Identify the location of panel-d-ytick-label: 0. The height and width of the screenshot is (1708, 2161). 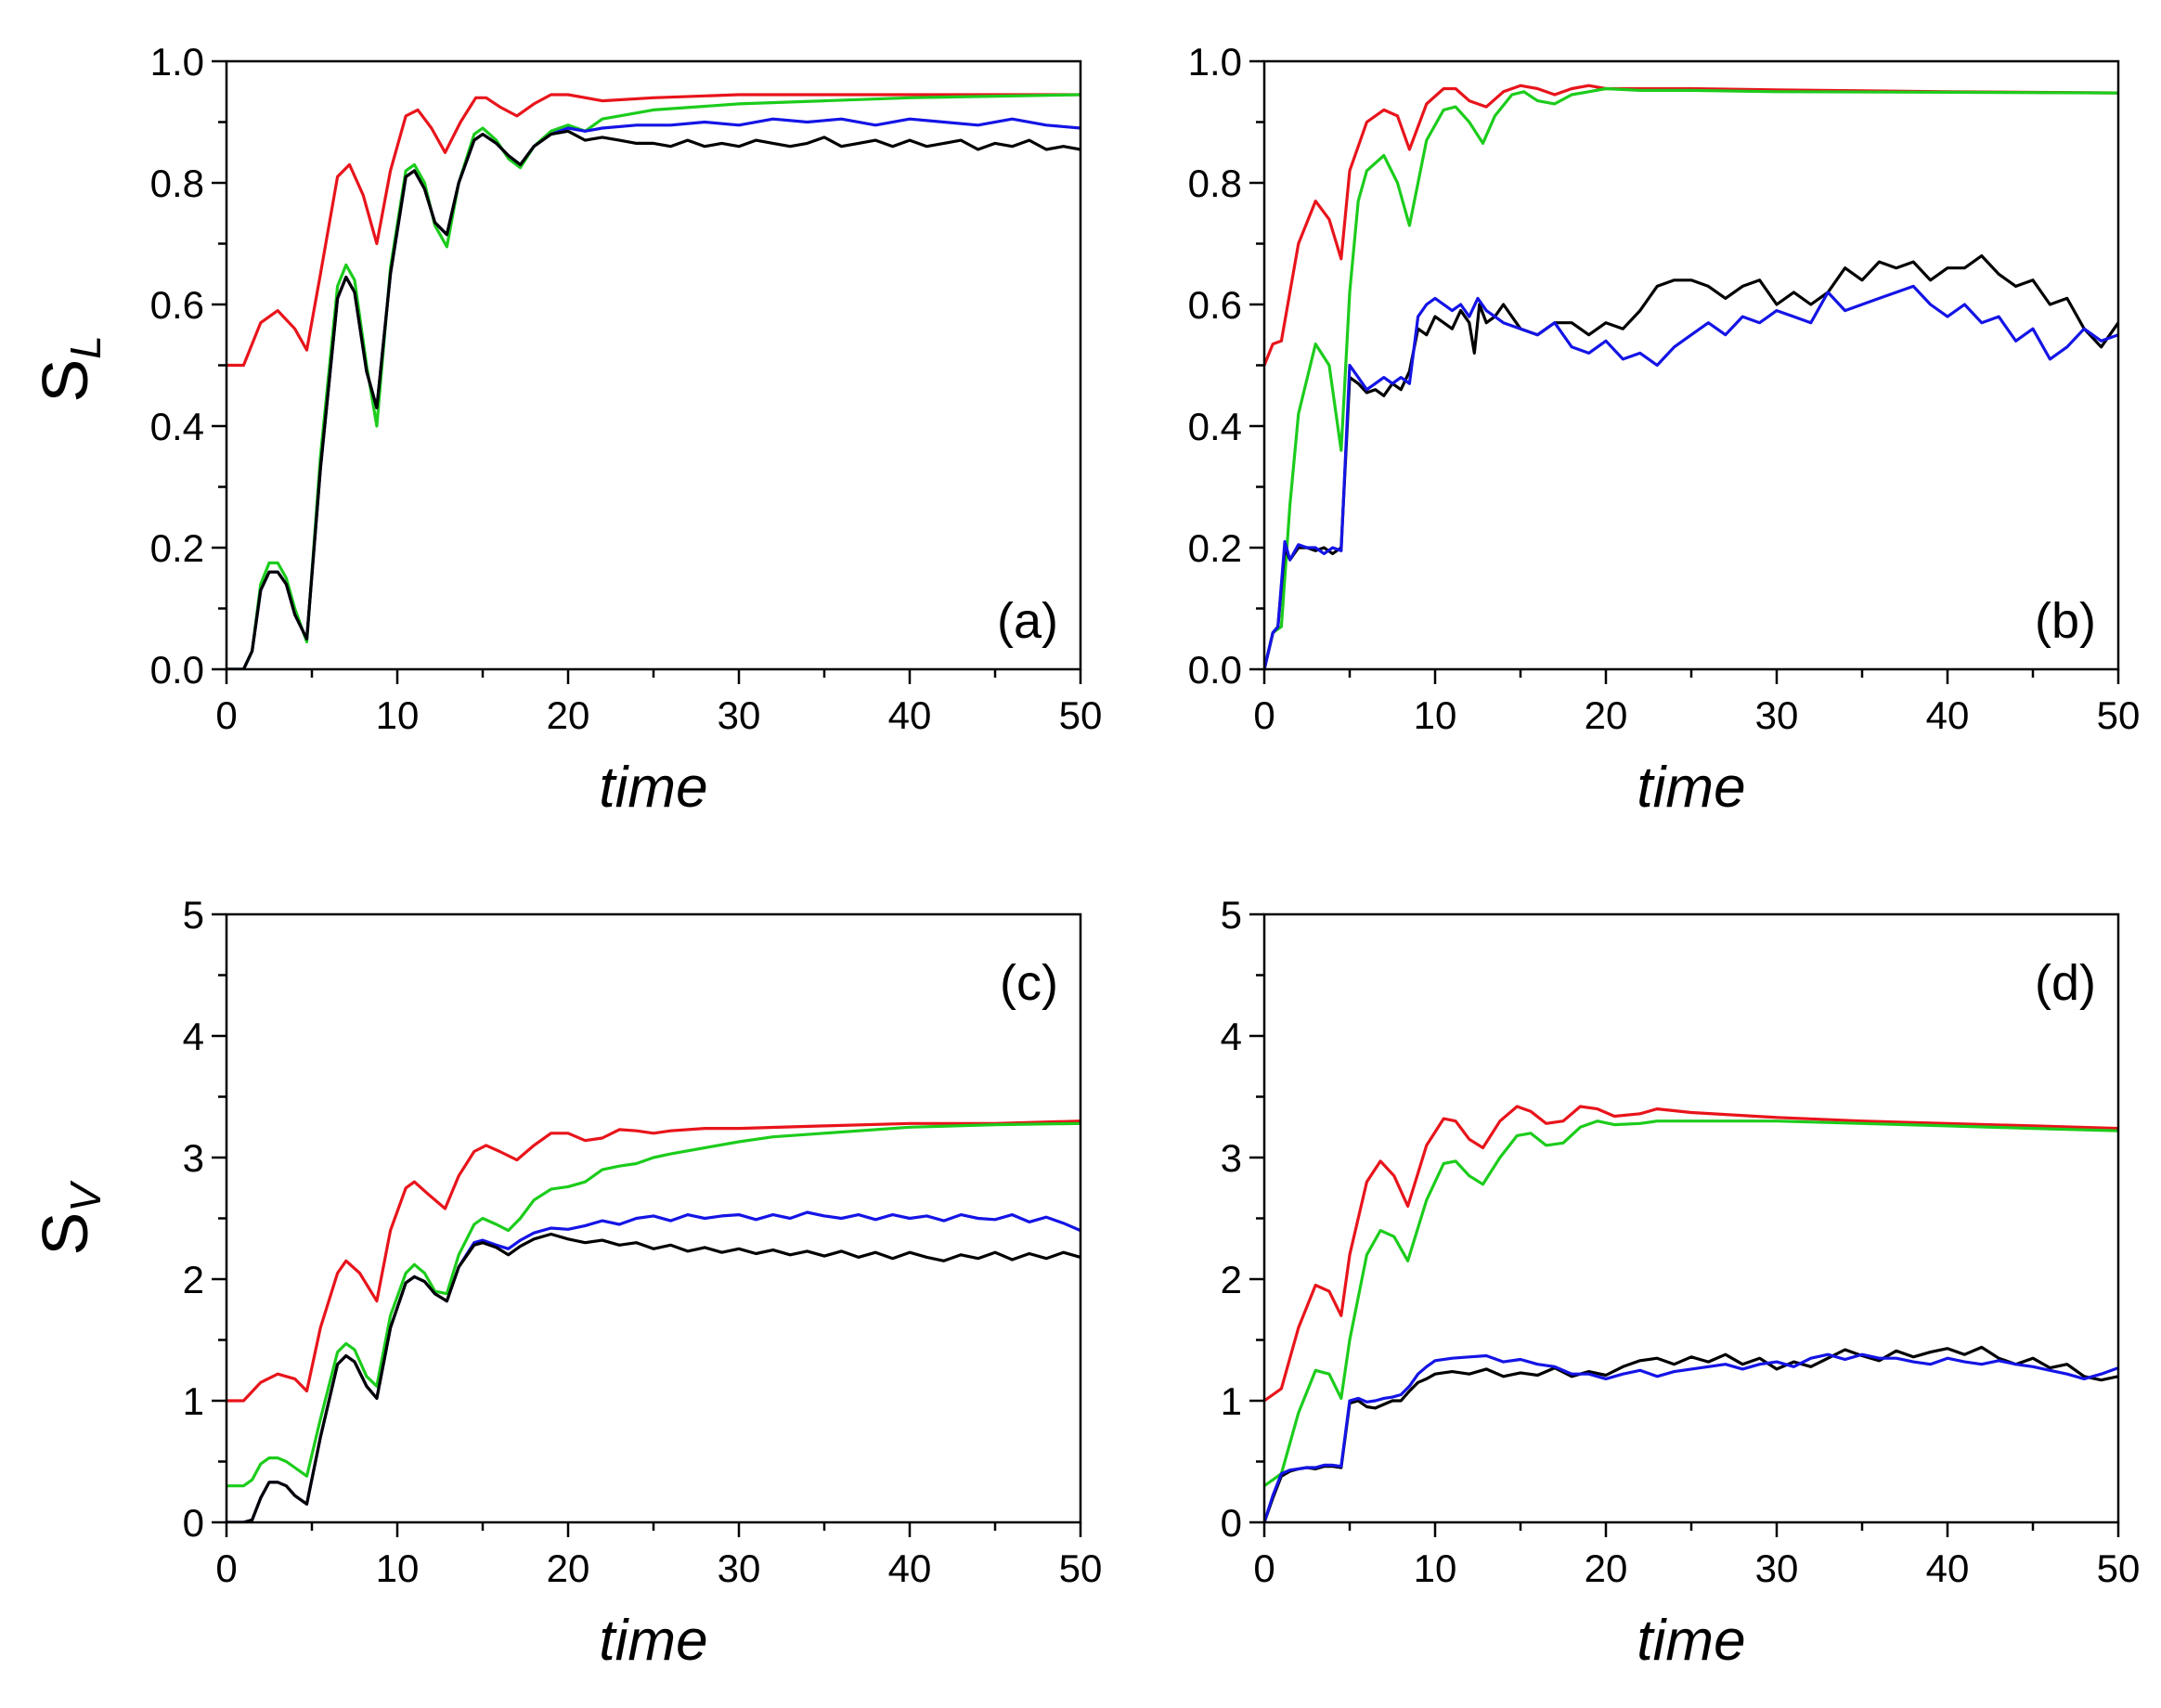
(1231, 1523).